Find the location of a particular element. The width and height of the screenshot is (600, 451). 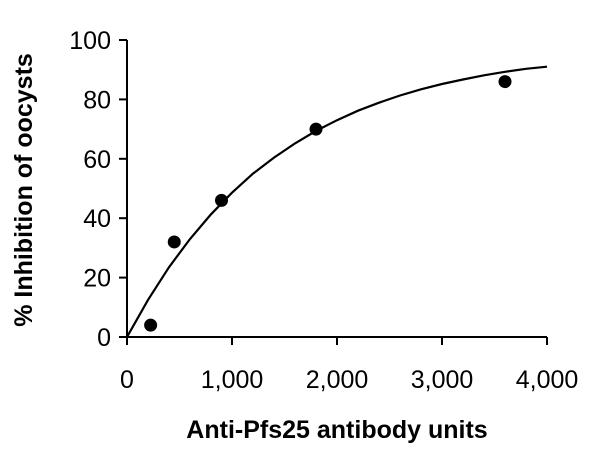

x-tick-label: 0 is located at coordinates (127, 380).